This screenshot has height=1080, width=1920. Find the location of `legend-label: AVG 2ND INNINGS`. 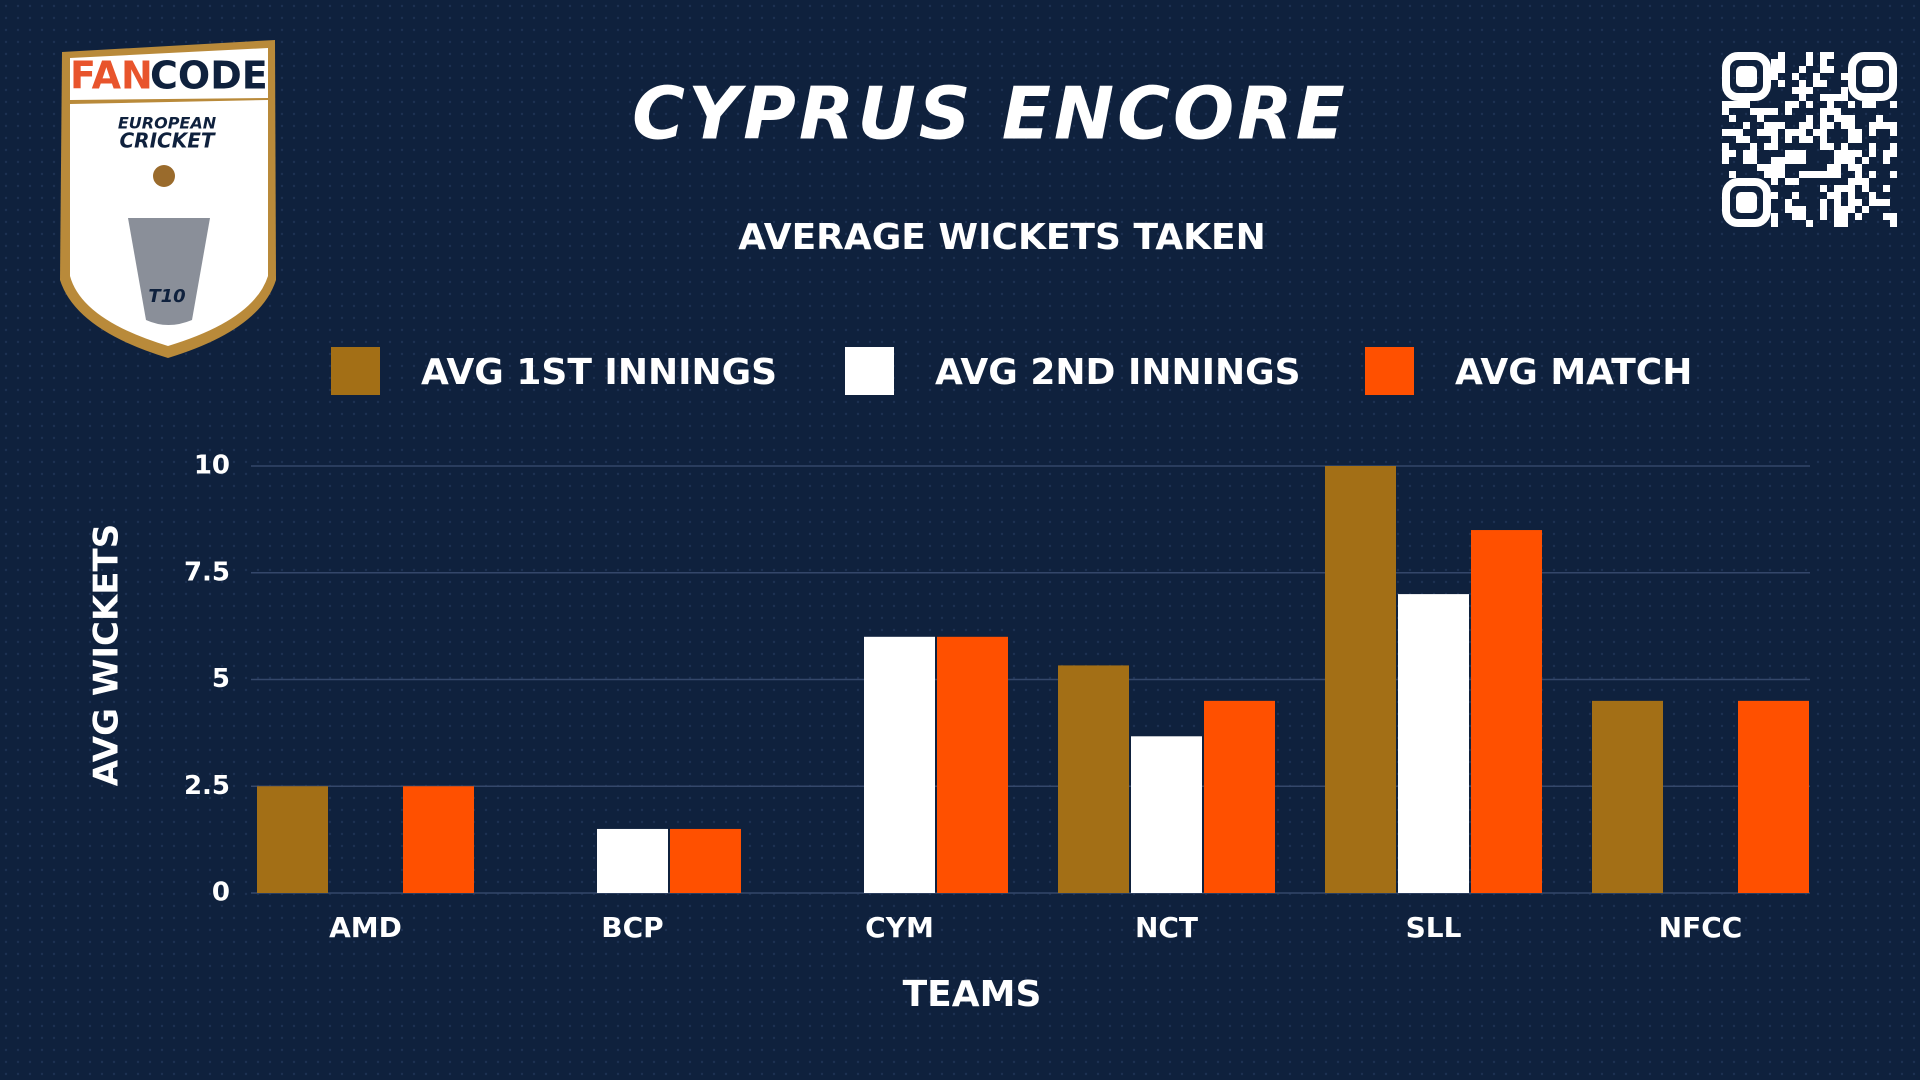

legend-label: AVG 2ND INNINGS is located at coordinates (1118, 372).